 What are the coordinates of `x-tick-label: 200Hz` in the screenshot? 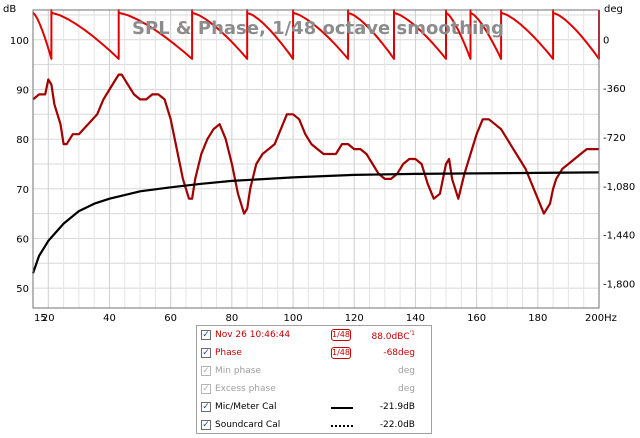 It's located at (601, 318).